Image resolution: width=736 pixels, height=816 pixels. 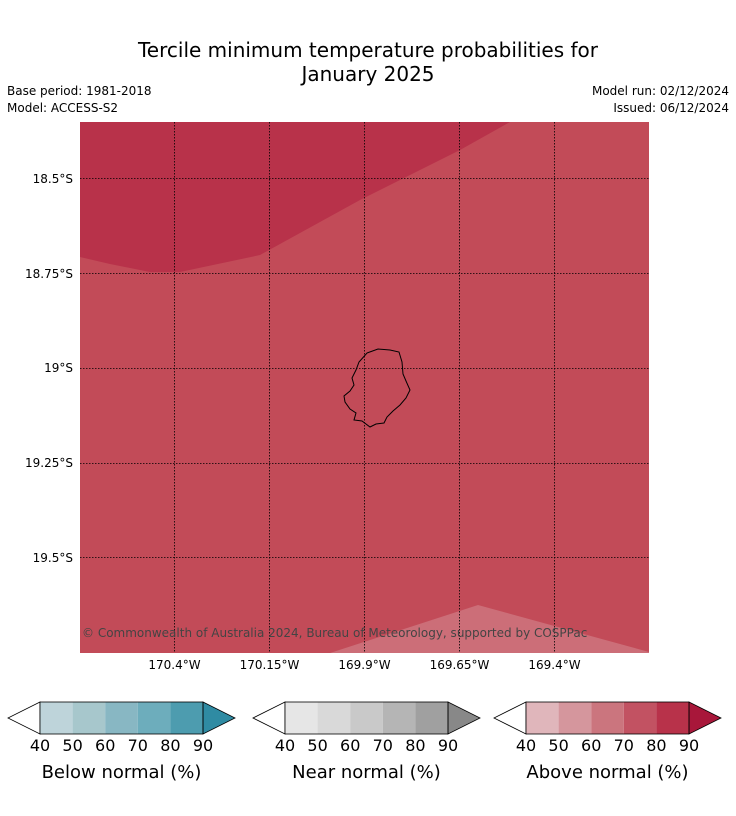 I want to click on near-normal-tick-label: 60, so click(x=350, y=745).